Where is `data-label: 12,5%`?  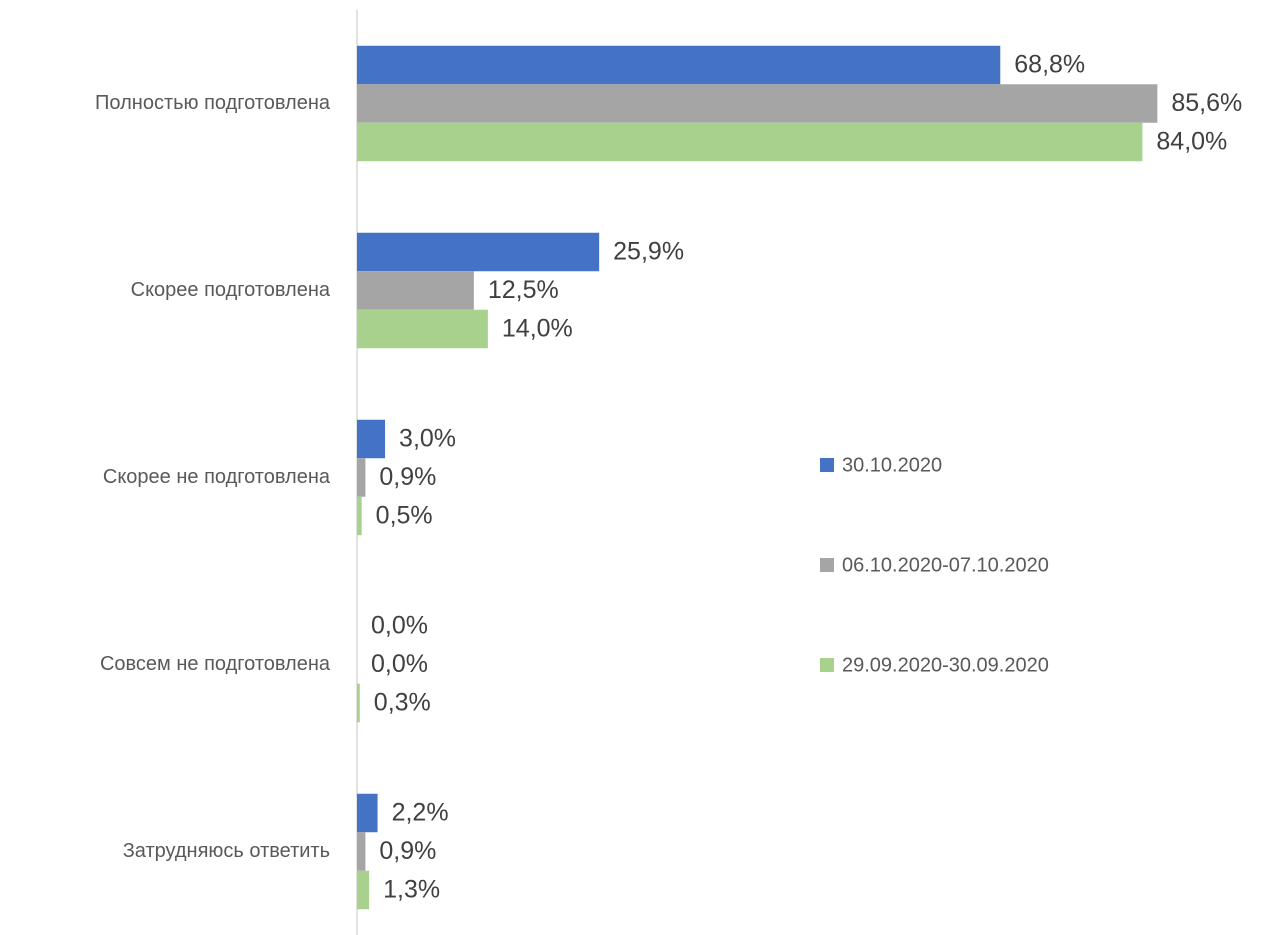 data-label: 12,5% is located at coordinates (523, 290).